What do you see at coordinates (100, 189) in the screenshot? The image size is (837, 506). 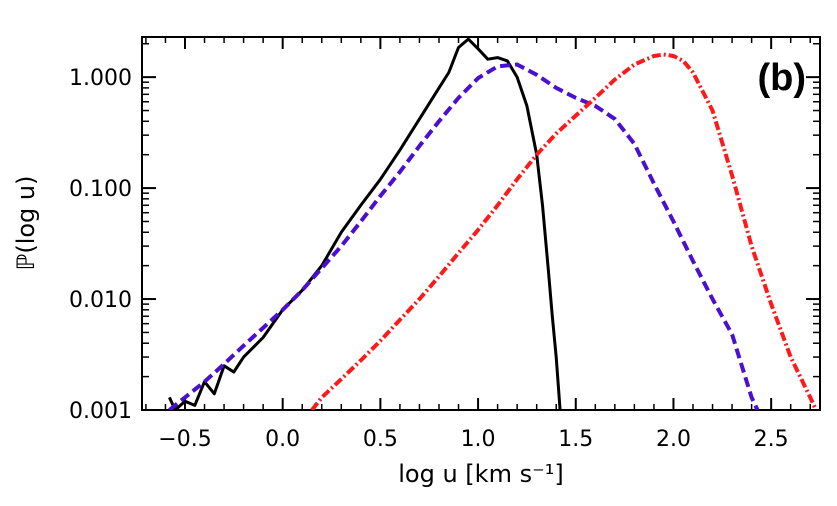 I see `y-tick-label: 0.100` at bounding box center [100, 189].